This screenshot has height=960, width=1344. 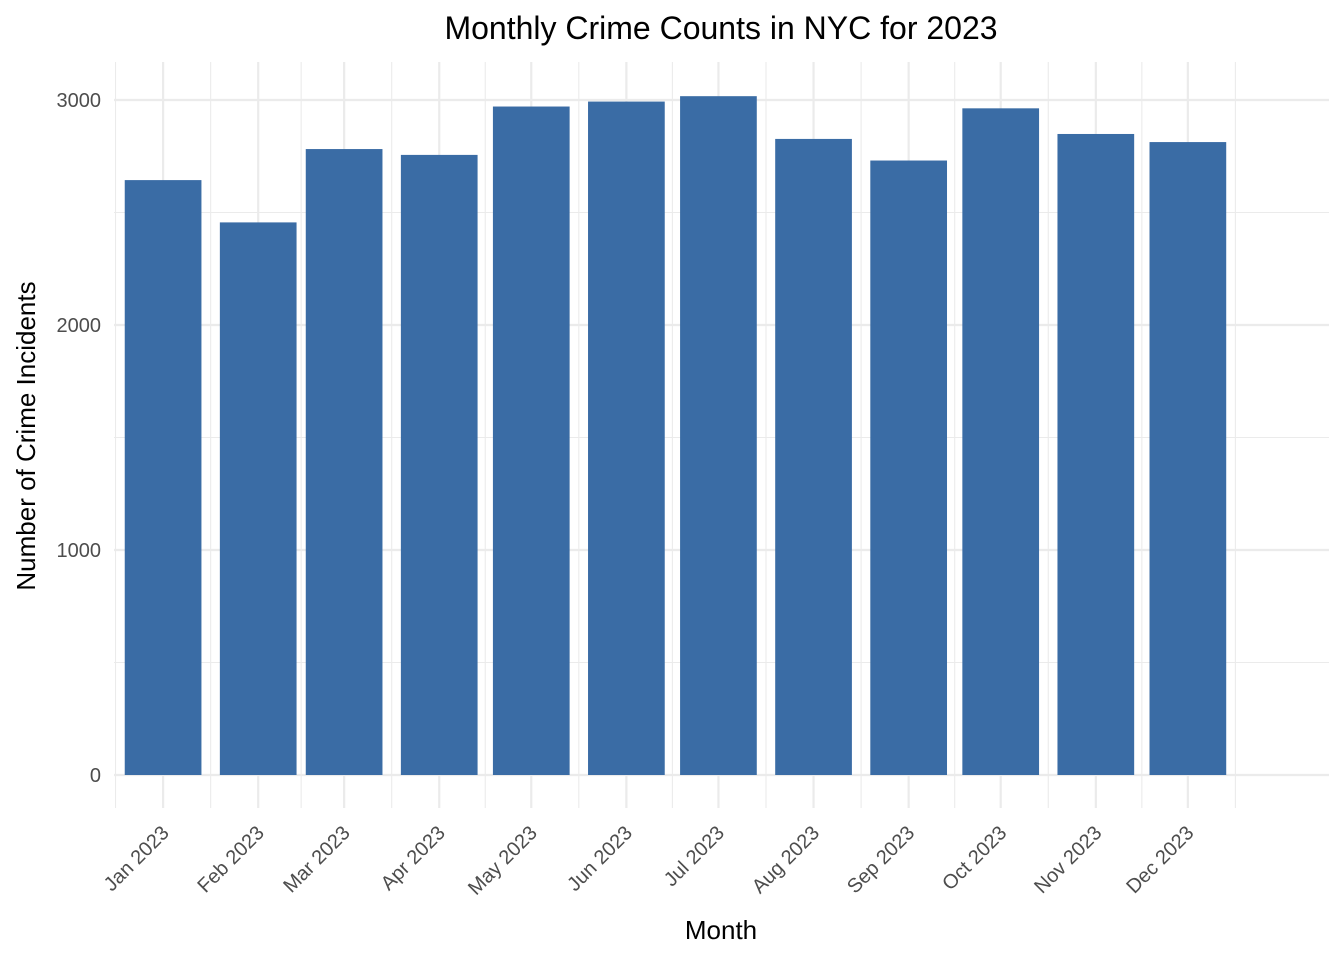 What do you see at coordinates (786, 860) in the screenshot?
I see `x-tick-label: Aug 2023` at bounding box center [786, 860].